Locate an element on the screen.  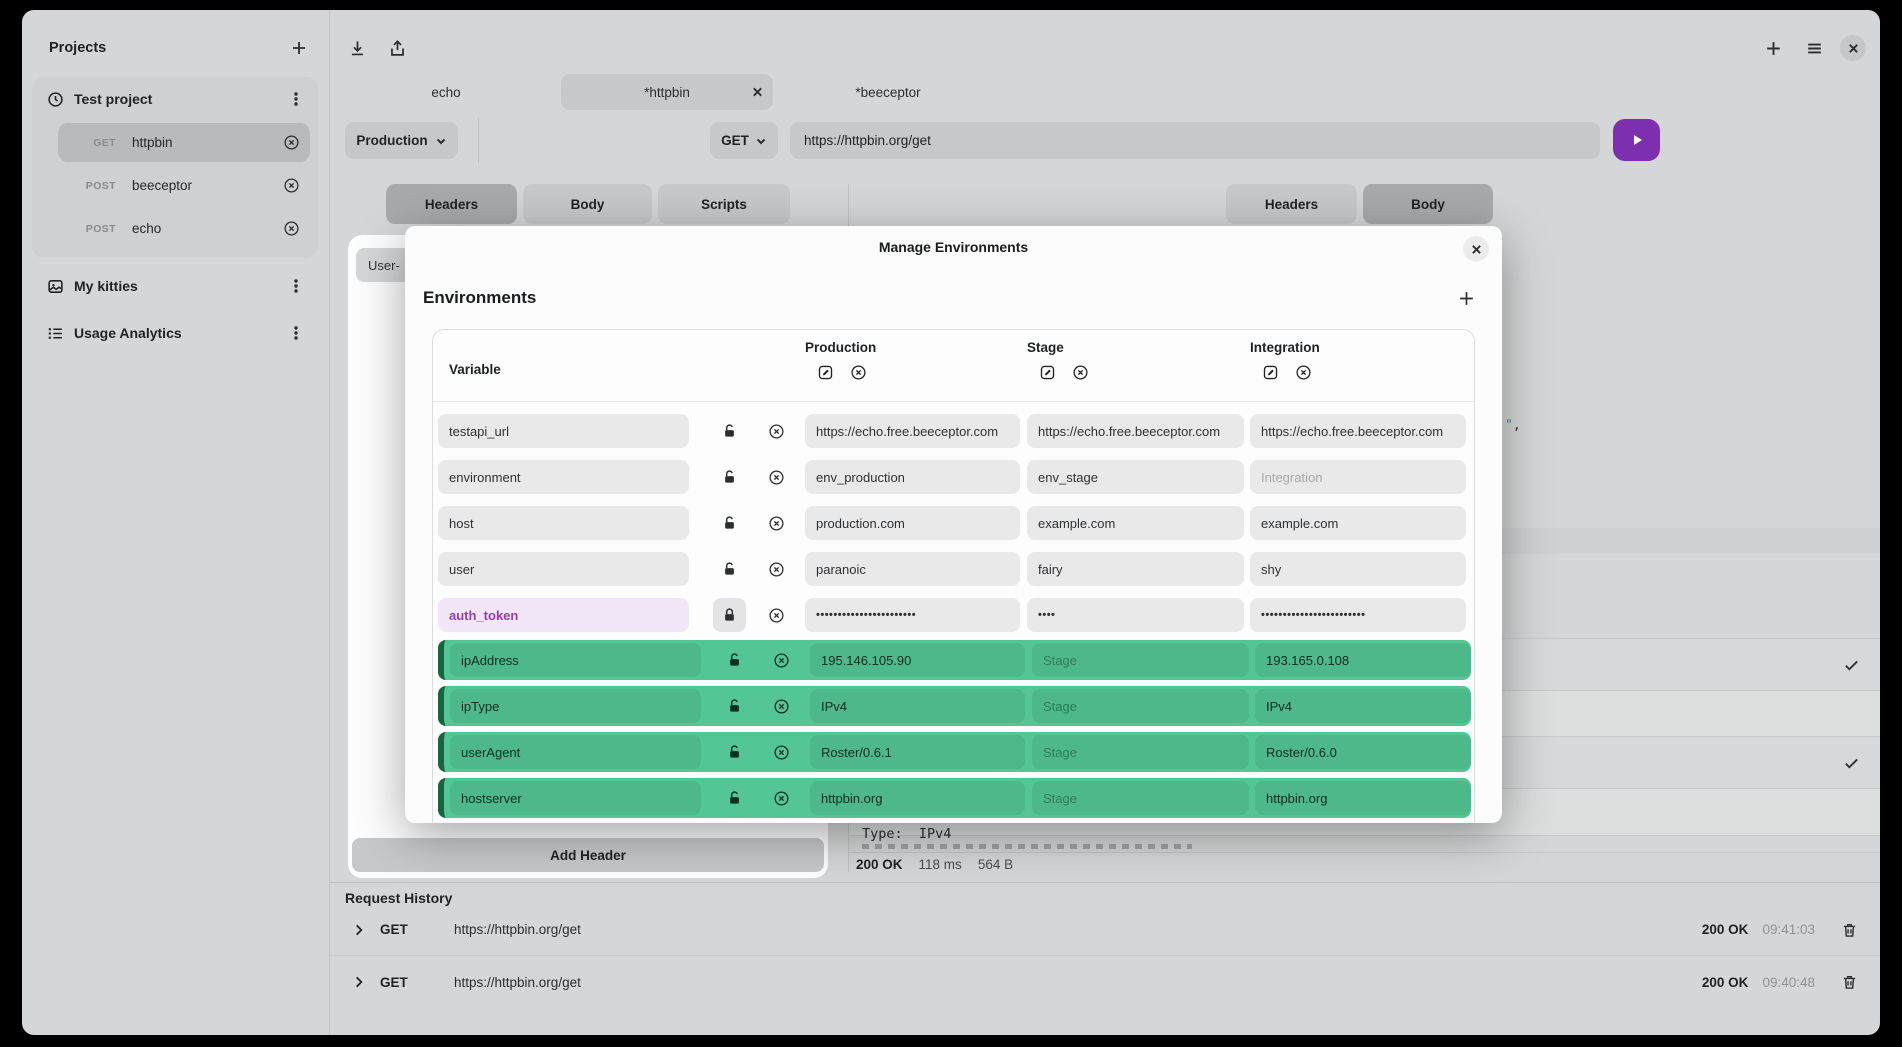
my-kitties-menu-button is located at coordinates (296, 286).